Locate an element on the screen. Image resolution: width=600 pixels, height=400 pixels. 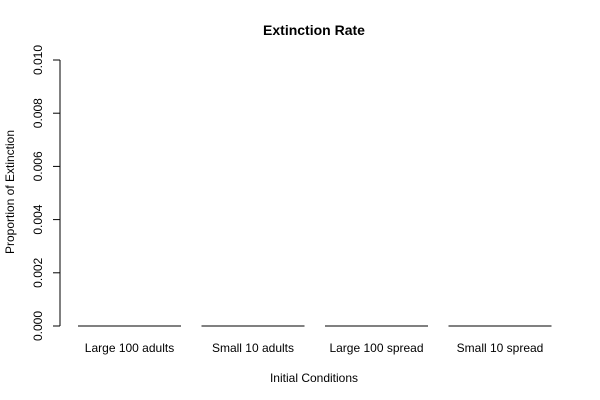
y-tick-label: 0.008 is located at coordinates (38, 113).